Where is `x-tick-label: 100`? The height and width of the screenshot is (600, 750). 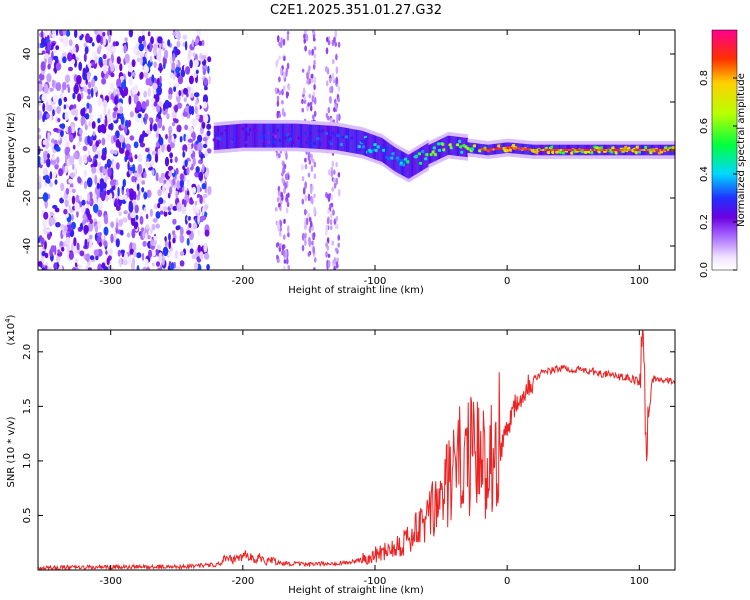
x-tick-label: 100 is located at coordinates (639, 281).